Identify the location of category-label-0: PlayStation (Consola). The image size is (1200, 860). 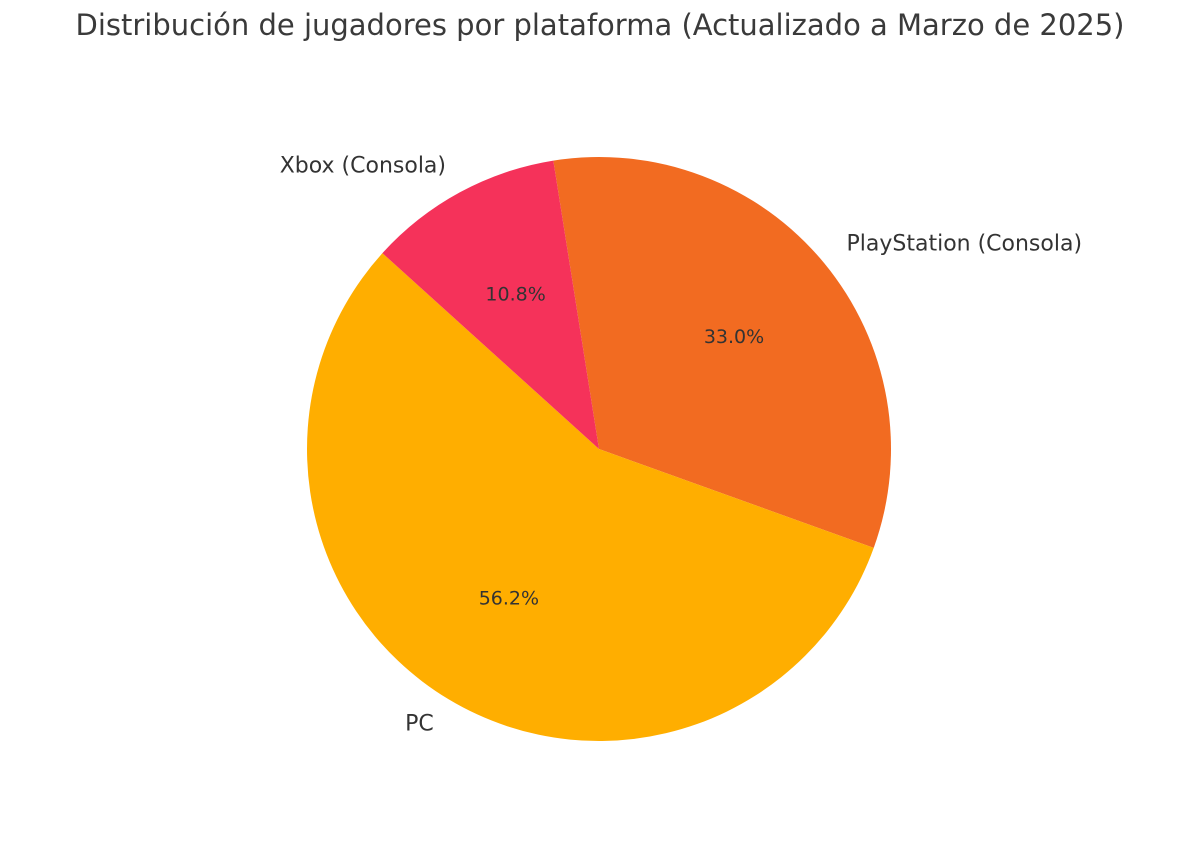
(965, 243).